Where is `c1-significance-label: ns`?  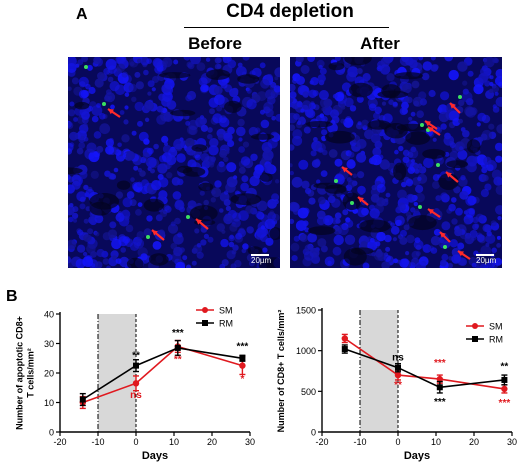
c1-significance-label: ns is located at coordinates (398, 357).